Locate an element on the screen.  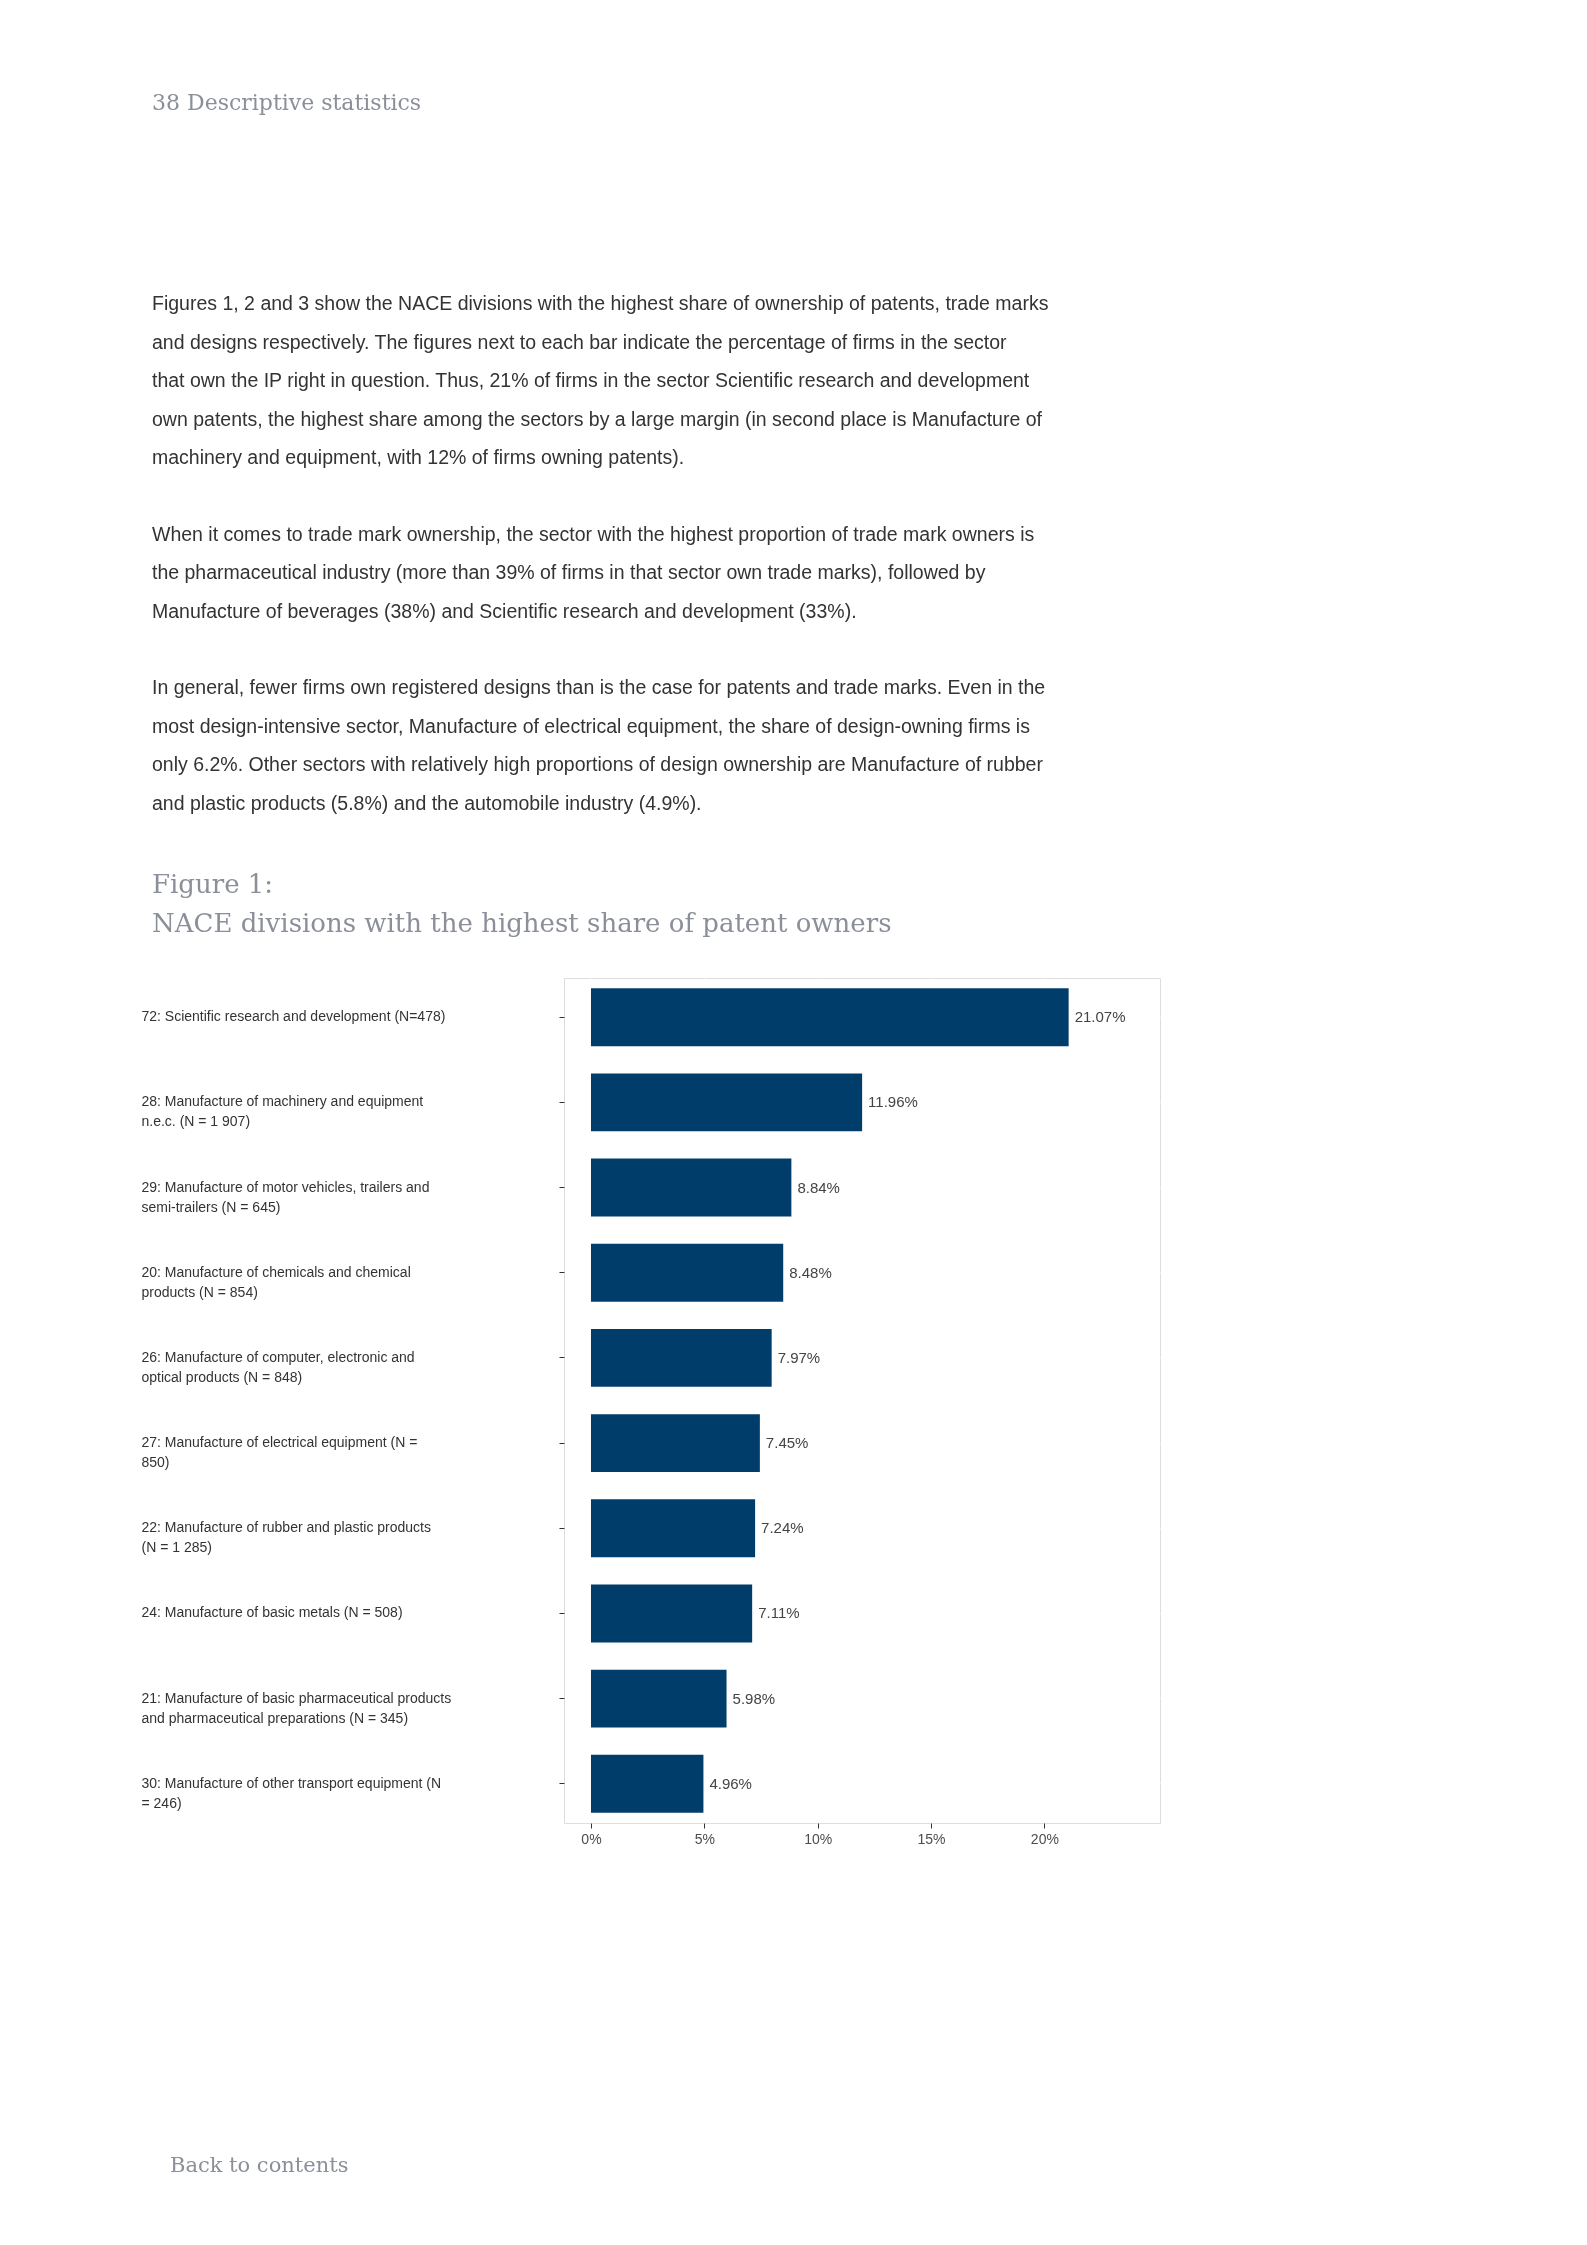
text: In general, fewer firms own registered designs than is the case for patents and trade marks. Even in the most design-intensive sector, Manufacture of electrical equipment, the share of design-owning firms is only 6.2%. Other sectors with relatively high proportions of design ownership are Manufacture of rubber and plastic products (5.8%) and the automobile industry (4.9%). is located at coordinates (599, 745).